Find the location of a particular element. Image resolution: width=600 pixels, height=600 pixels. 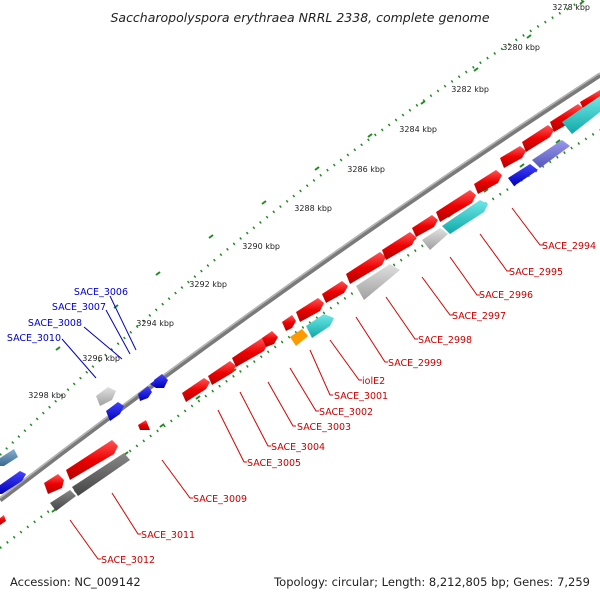

gene-label: SACE_3009 is located at coordinates (220, 499).